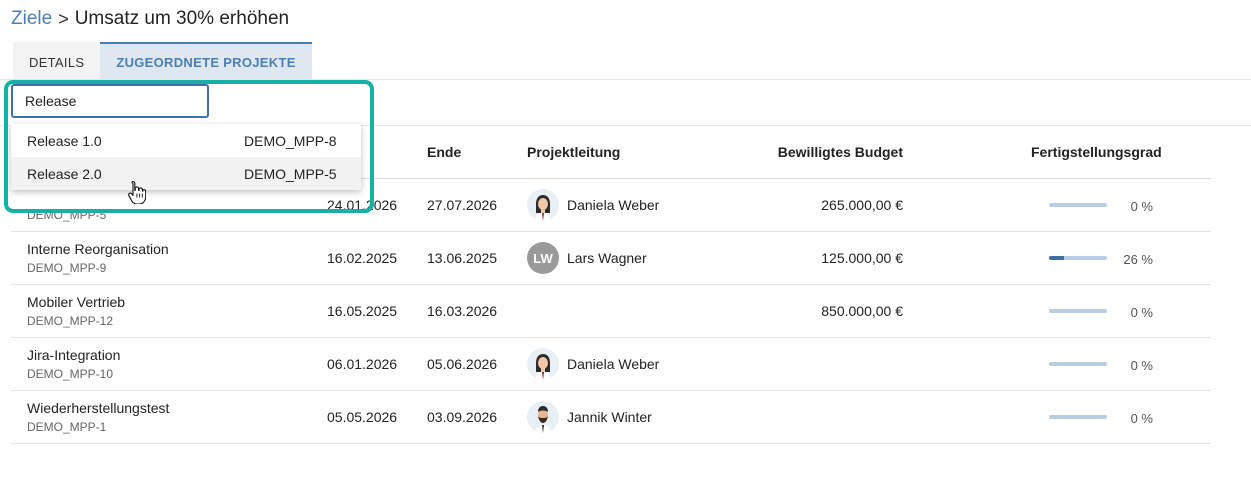 This screenshot has width=1251, height=498. Describe the element at coordinates (70, 374) in the screenshot. I see `project-key: DEMO_MPP-10` at that location.